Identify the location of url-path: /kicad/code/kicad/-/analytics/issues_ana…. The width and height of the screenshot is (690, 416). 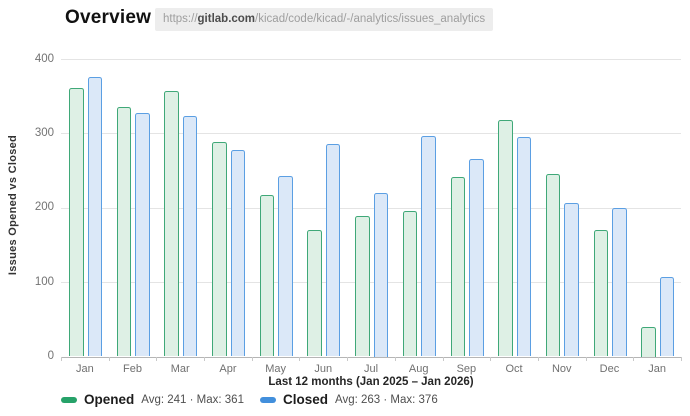
(370, 19).